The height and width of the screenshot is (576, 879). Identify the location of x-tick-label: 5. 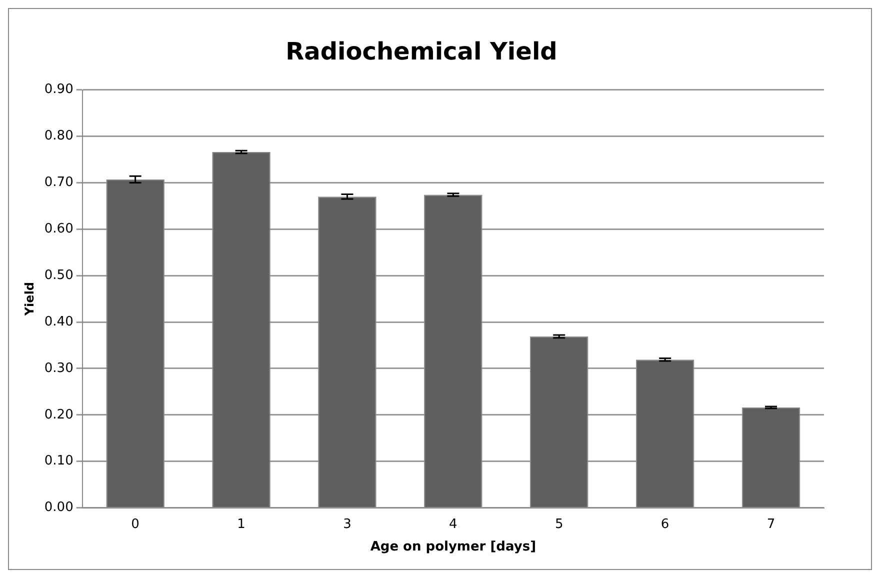
(559, 524).